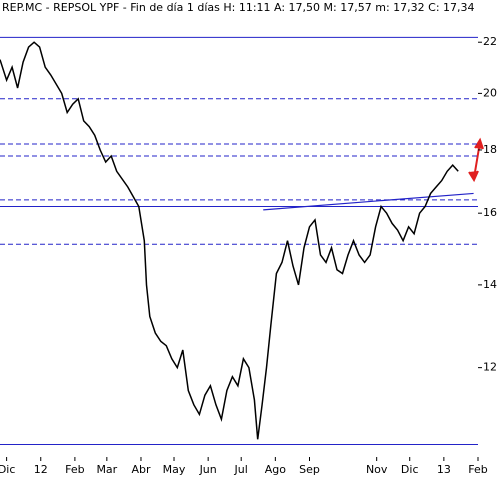 The width and height of the screenshot is (501, 481). What do you see at coordinates (141, 469) in the screenshot?
I see `x-tick-label: Abr` at bounding box center [141, 469].